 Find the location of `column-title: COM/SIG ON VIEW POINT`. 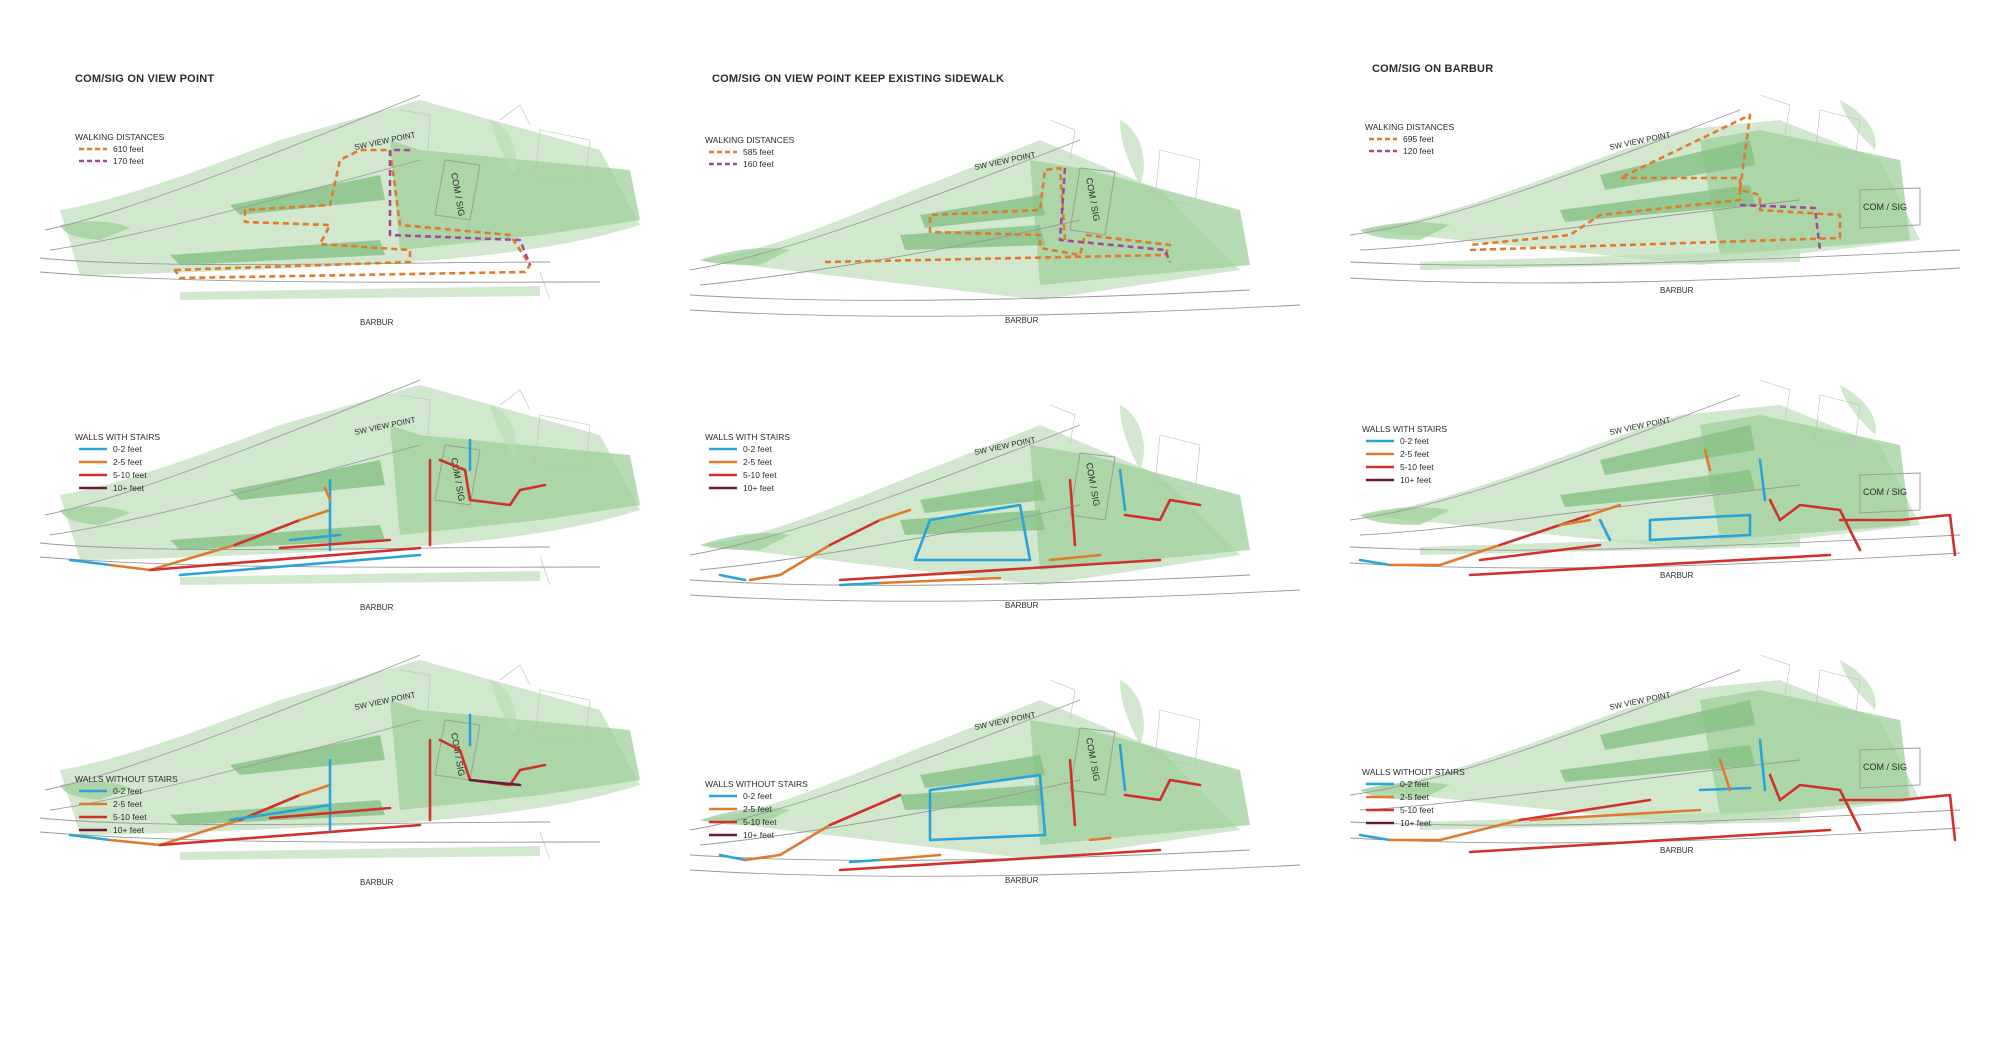

column-title: COM/SIG ON VIEW POINT is located at coordinates (144, 79).